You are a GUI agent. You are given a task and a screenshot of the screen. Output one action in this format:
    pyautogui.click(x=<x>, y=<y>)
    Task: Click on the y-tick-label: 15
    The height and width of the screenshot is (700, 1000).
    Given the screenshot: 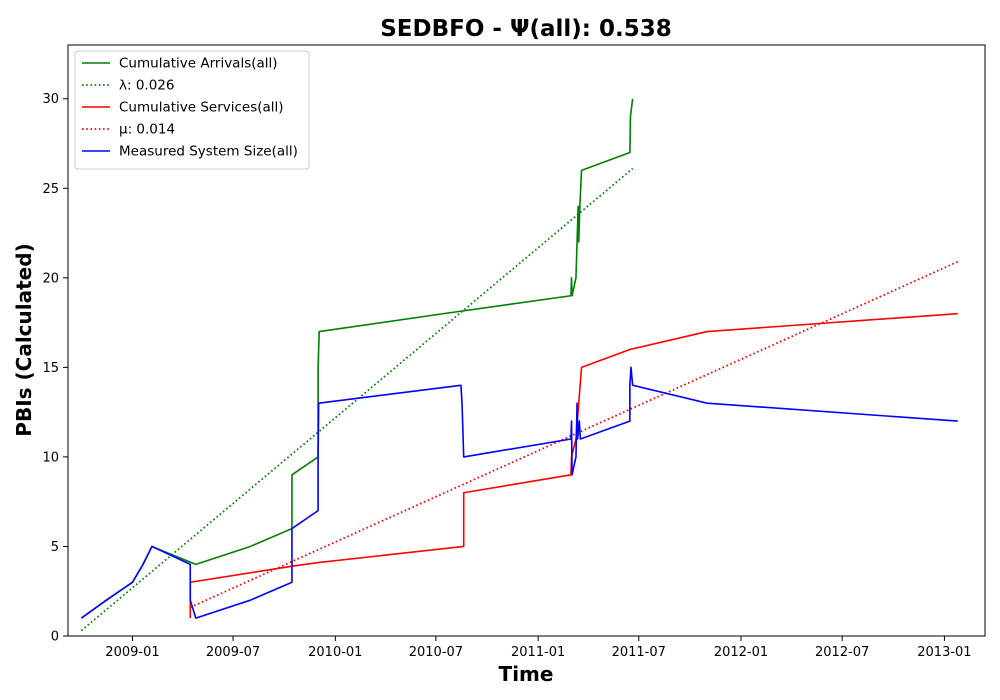 What is the action you would take?
    pyautogui.click(x=50, y=368)
    